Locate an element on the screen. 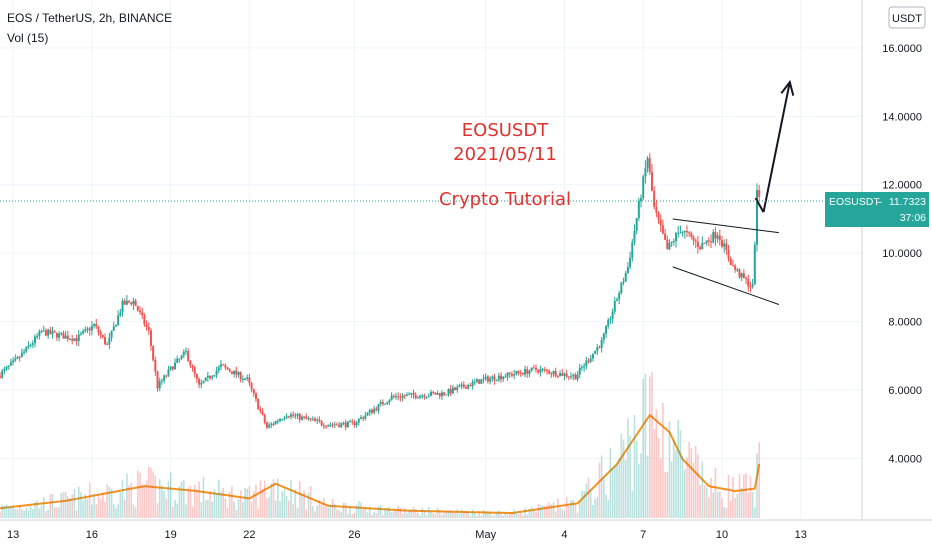  price-tick-label: 12.0000 is located at coordinates (902, 186).